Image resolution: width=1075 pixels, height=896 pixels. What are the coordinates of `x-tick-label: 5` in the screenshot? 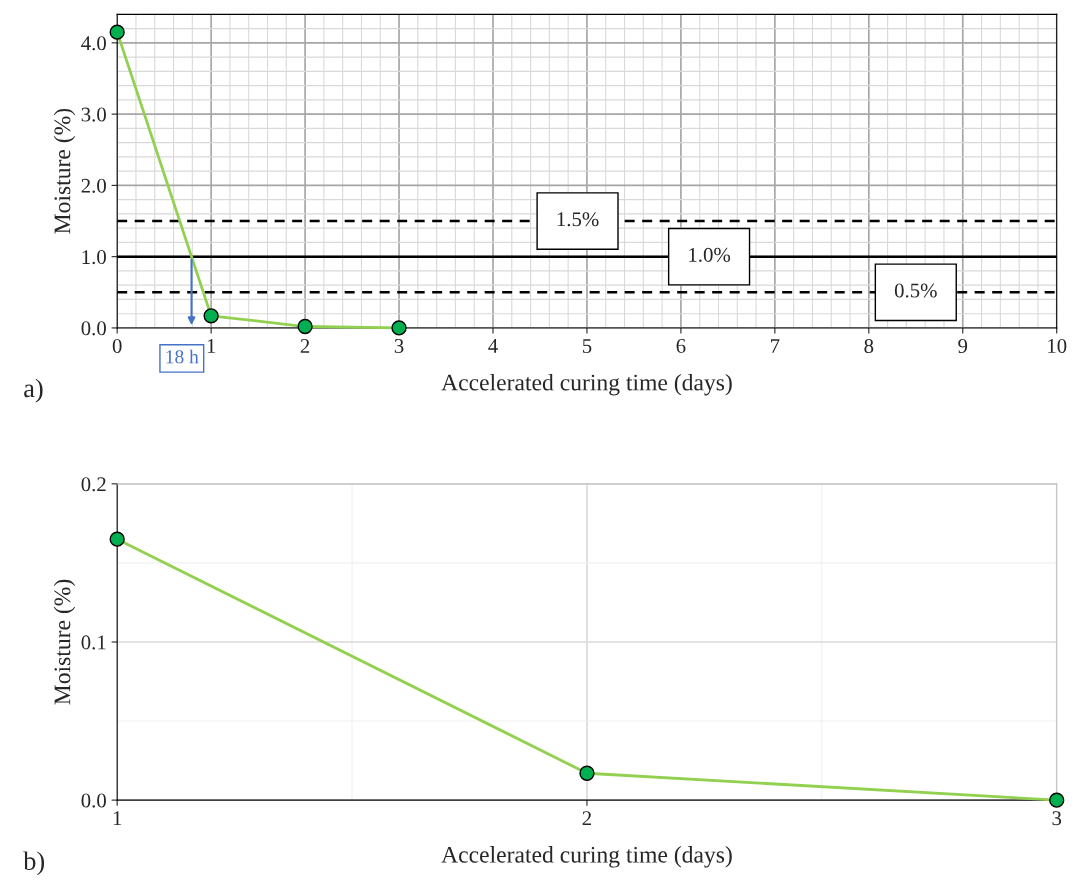 It's located at (587, 346).